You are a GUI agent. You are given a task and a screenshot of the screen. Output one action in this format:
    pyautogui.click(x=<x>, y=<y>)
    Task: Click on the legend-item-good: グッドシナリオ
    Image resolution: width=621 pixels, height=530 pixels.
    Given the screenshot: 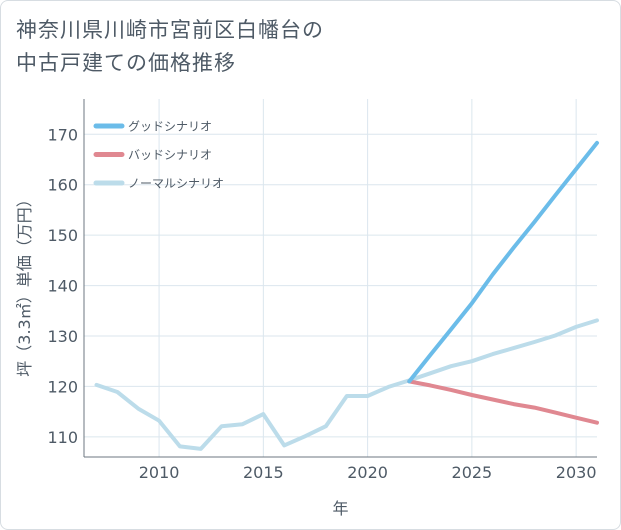 What is the action you would take?
    pyautogui.click(x=152, y=127)
    